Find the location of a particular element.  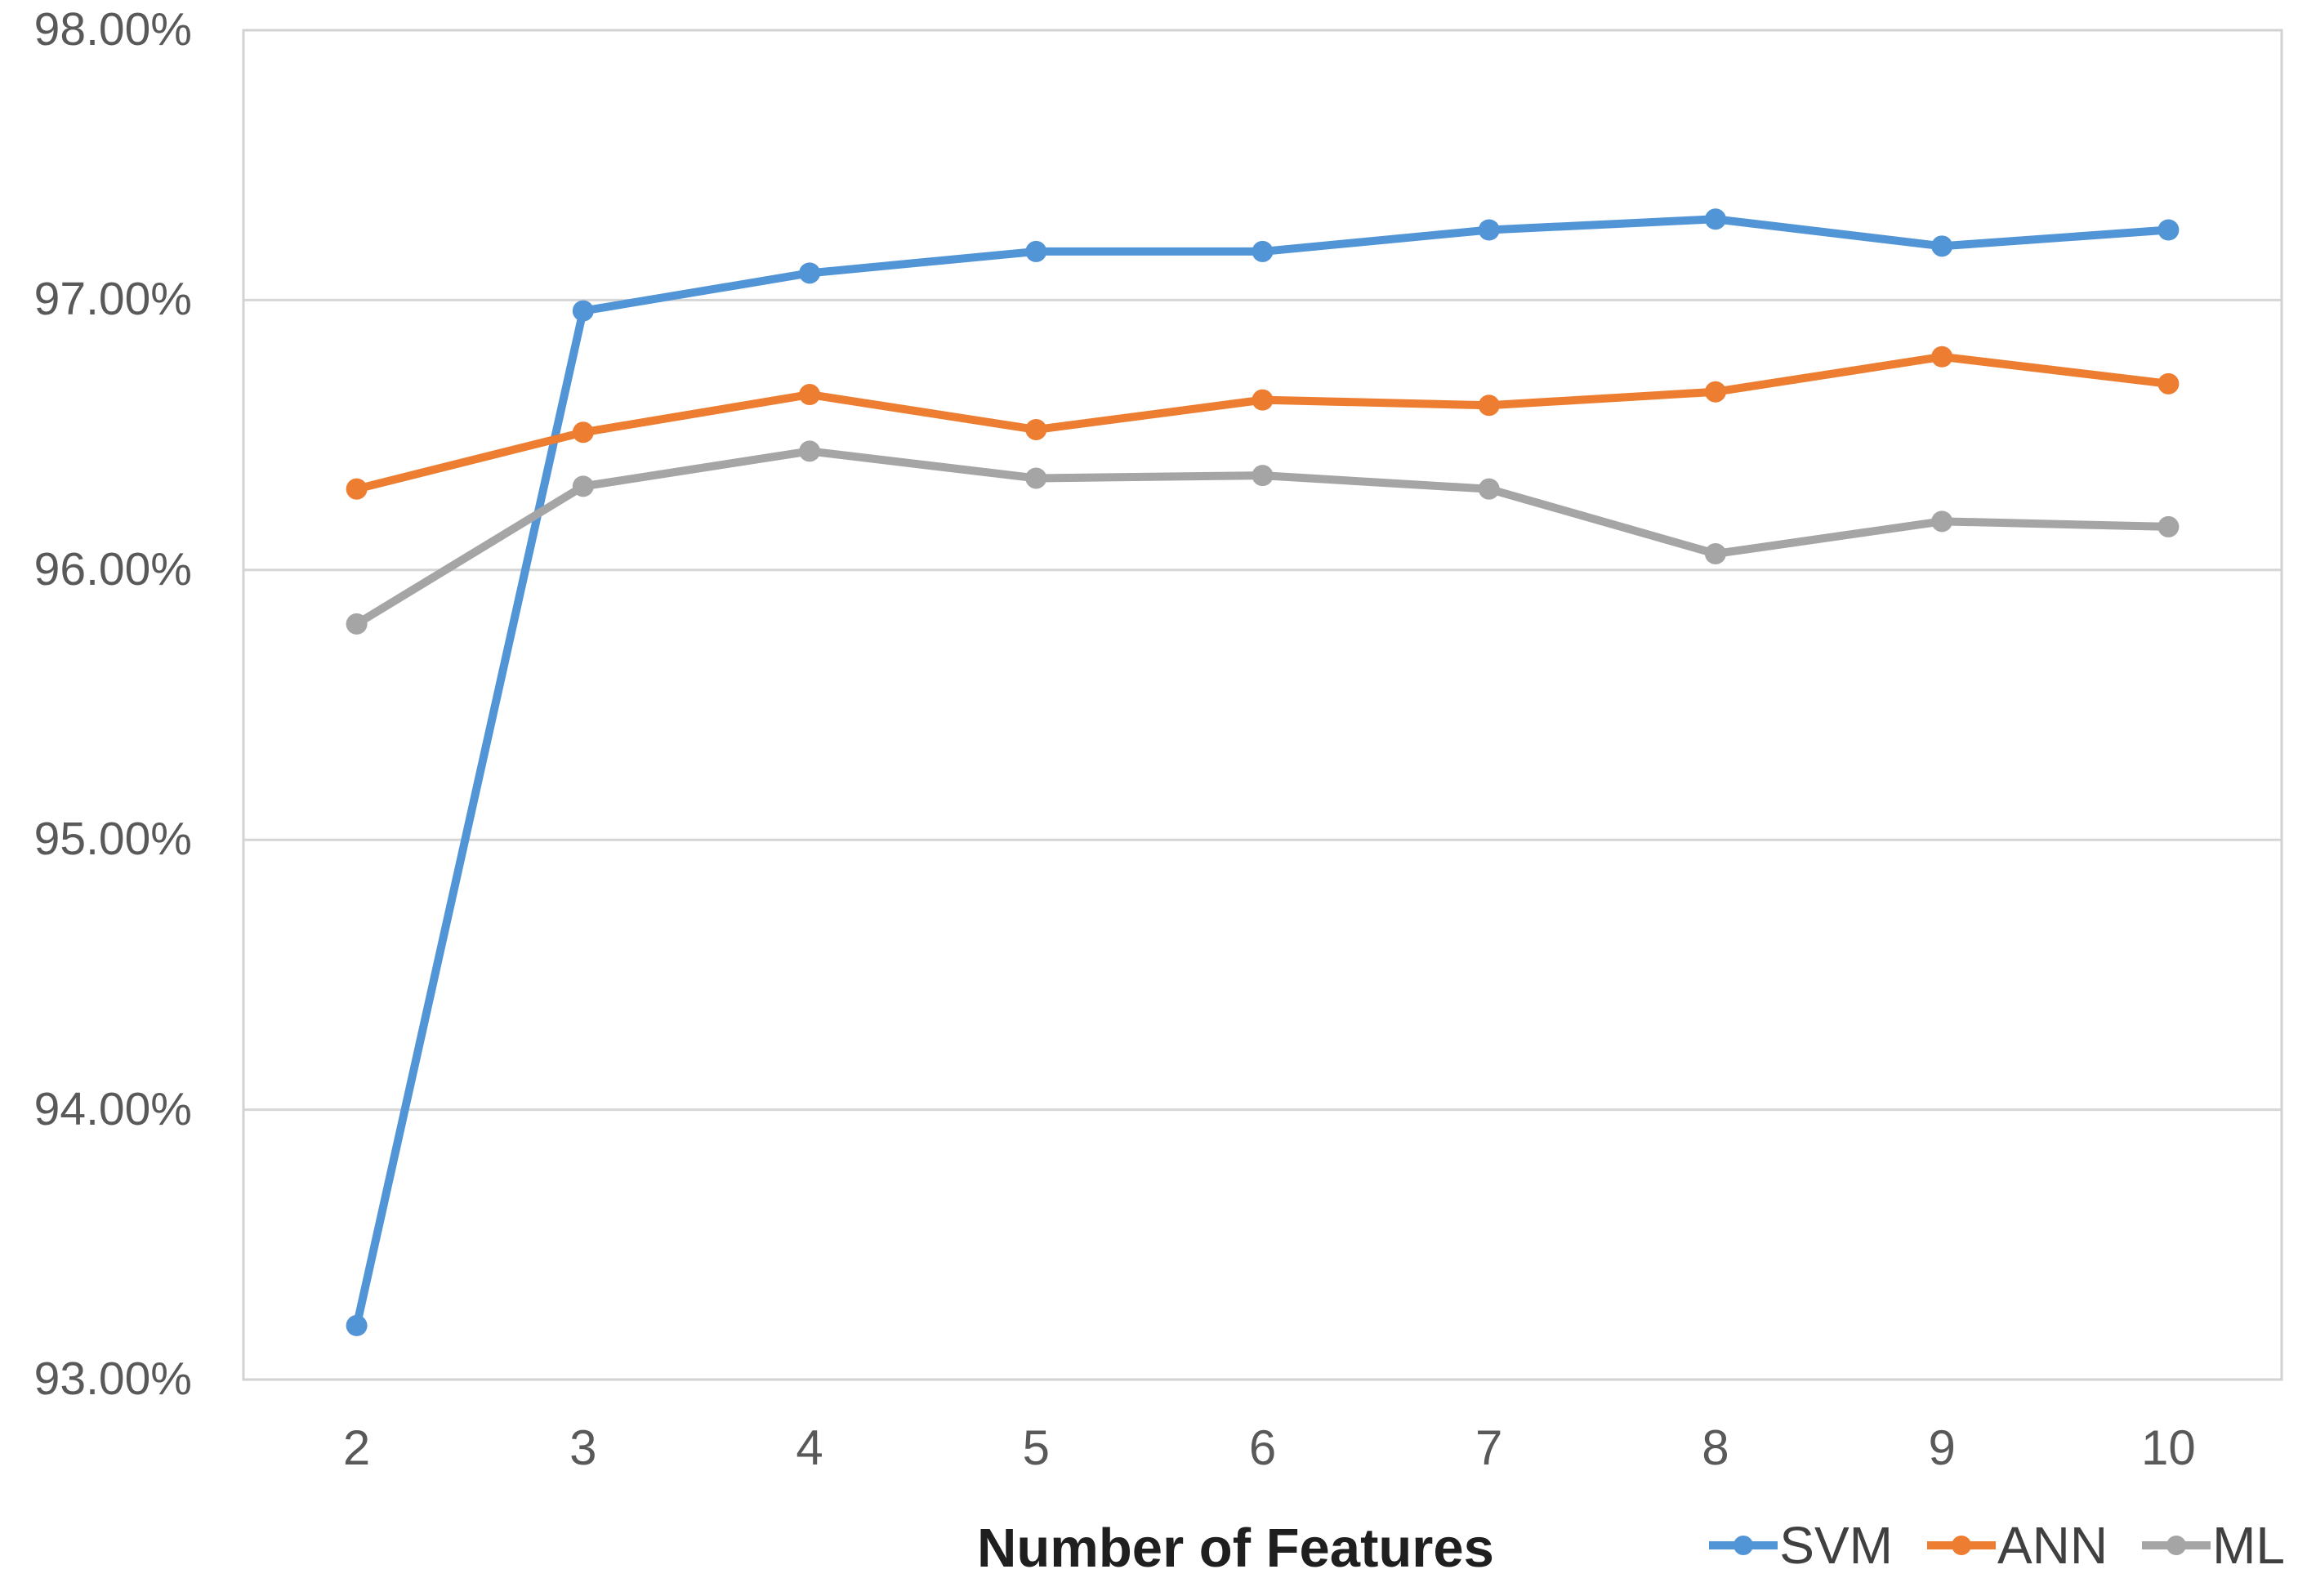

y-axis-tick-label: 93.00% is located at coordinates (112, 1379).